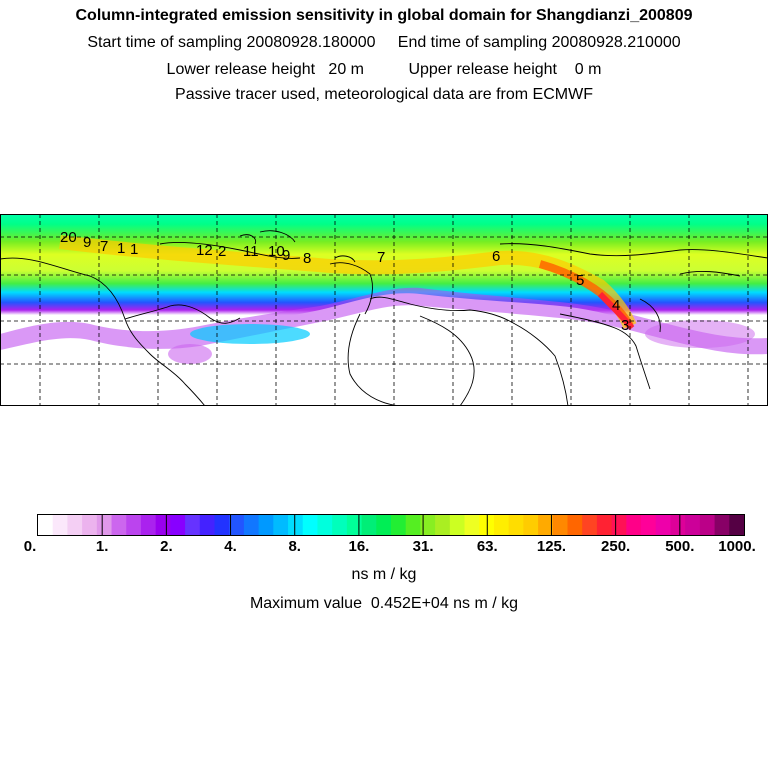 This screenshot has width=768, height=768. I want to click on colorbar-unit: ns m / kg, so click(384, 574).